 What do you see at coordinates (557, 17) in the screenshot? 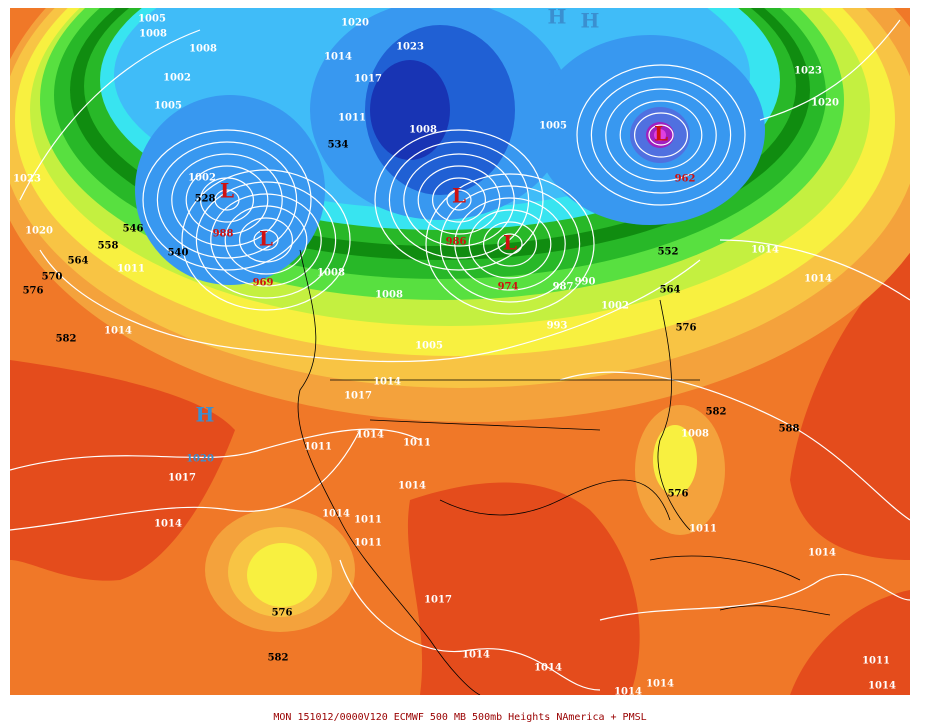
I see `high-marker: H` at bounding box center [557, 17].